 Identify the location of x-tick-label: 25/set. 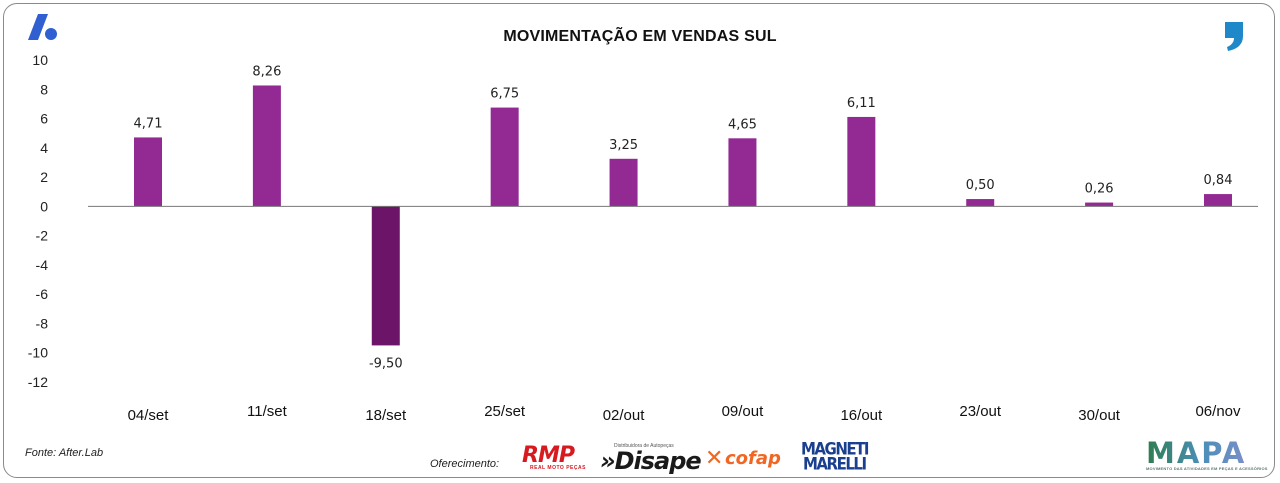
(505, 411).